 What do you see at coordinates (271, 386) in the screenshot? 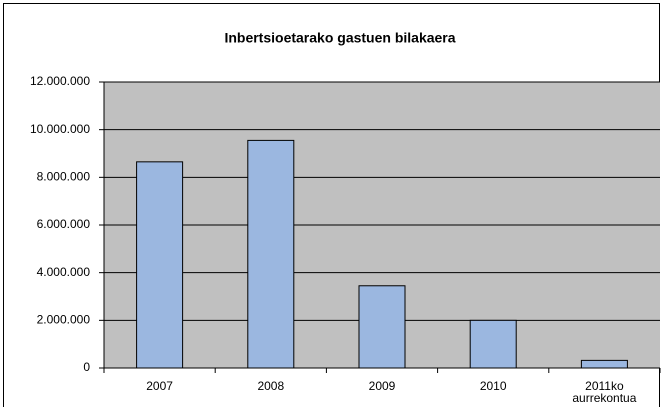
I see `x-tick-label: 2008` at bounding box center [271, 386].